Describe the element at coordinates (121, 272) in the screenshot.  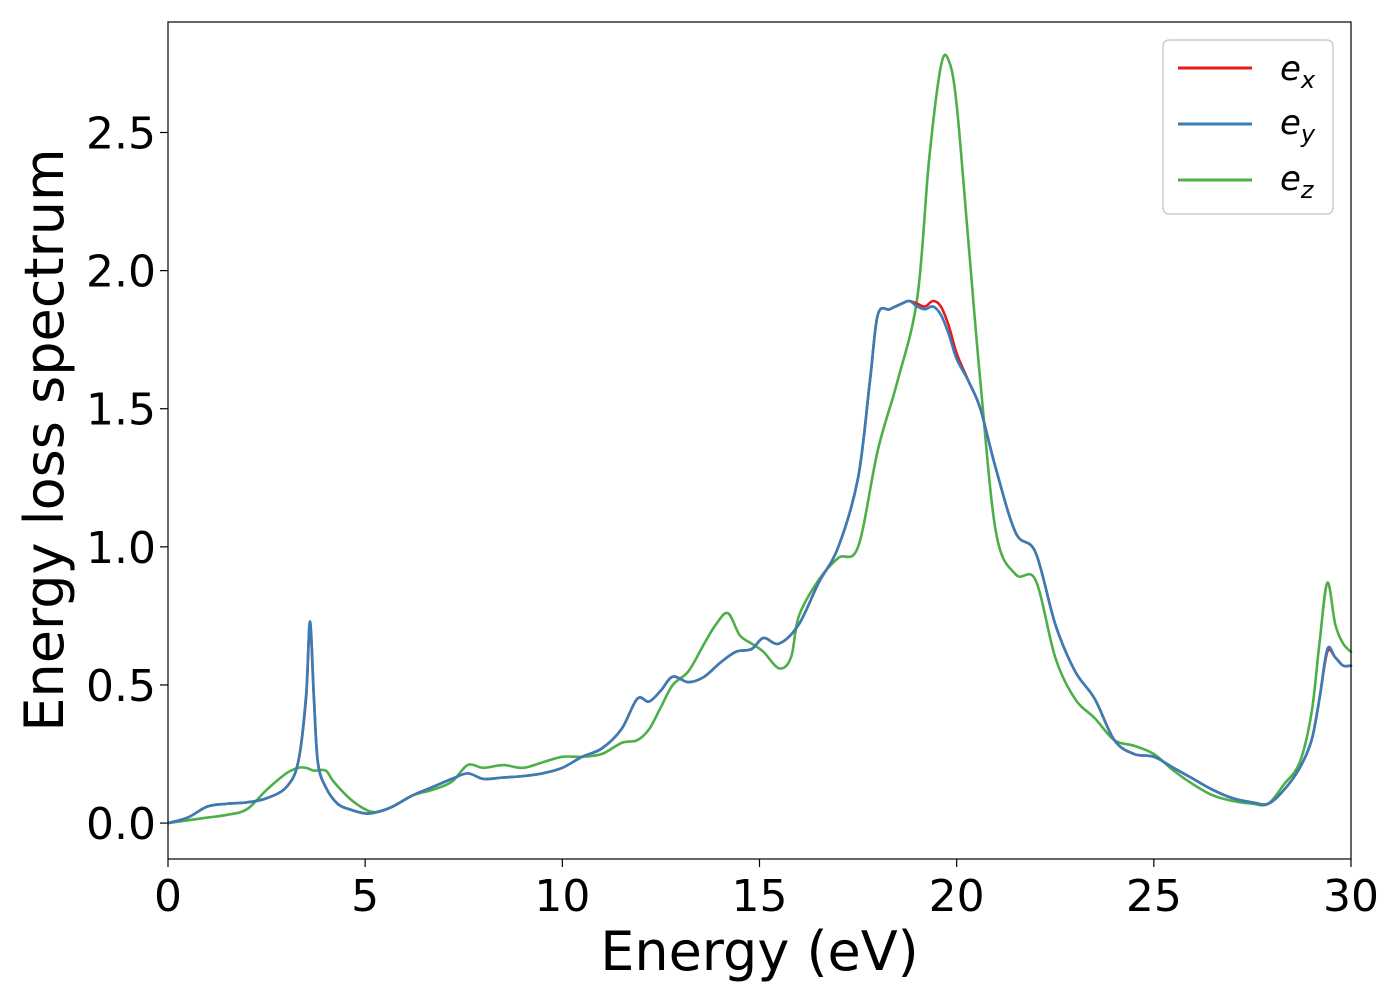
I see `y-tick-label: 2.0` at that location.